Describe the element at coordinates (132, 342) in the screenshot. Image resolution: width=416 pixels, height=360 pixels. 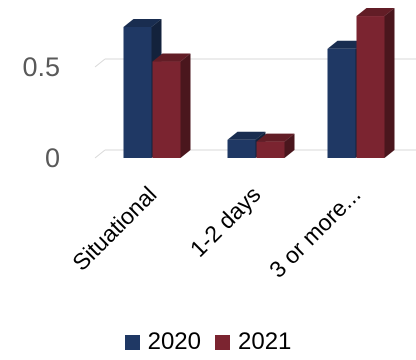
I see `legend-swatch-2020` at that location.